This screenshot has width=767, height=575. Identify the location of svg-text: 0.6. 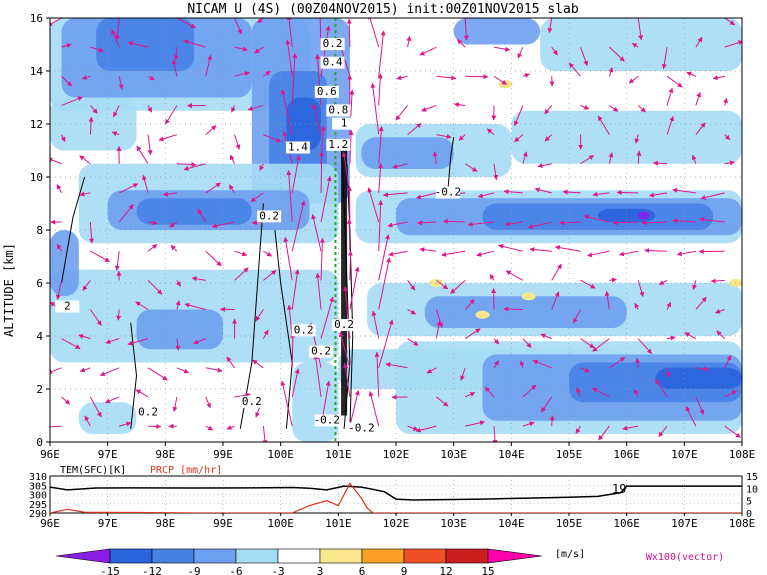
(327, 91).